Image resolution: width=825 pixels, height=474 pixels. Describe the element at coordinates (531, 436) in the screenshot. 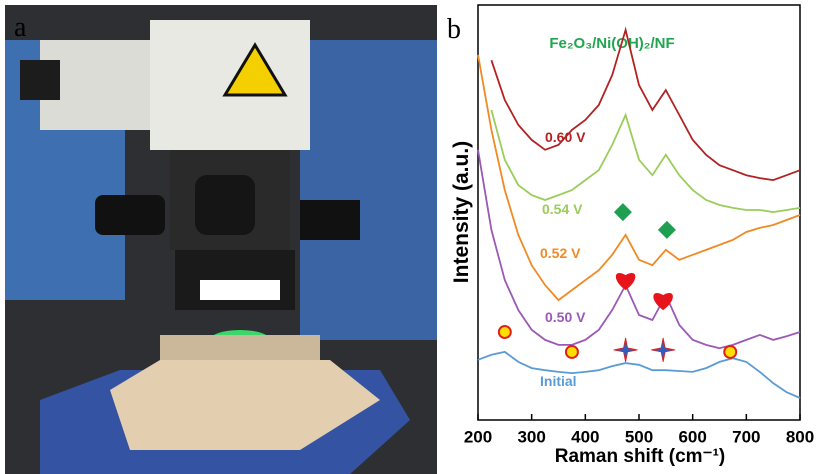

I see `x-tick-label: 300` at that location.